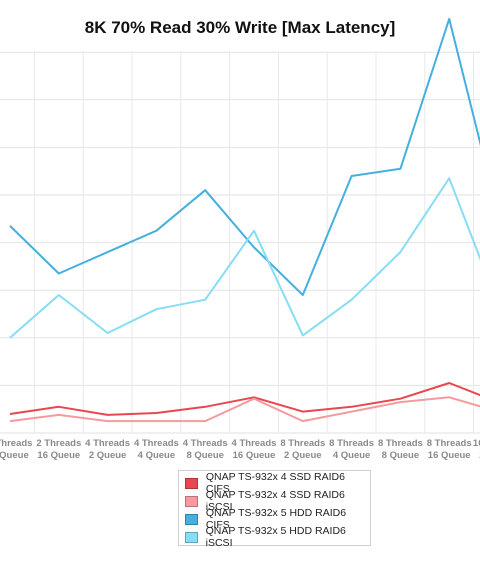 This screenshot has width=480, height=572. I want to click on legend-label-2: QNAP TS-932x 5 HDD RAID6 CIFS, so click(276, 519).